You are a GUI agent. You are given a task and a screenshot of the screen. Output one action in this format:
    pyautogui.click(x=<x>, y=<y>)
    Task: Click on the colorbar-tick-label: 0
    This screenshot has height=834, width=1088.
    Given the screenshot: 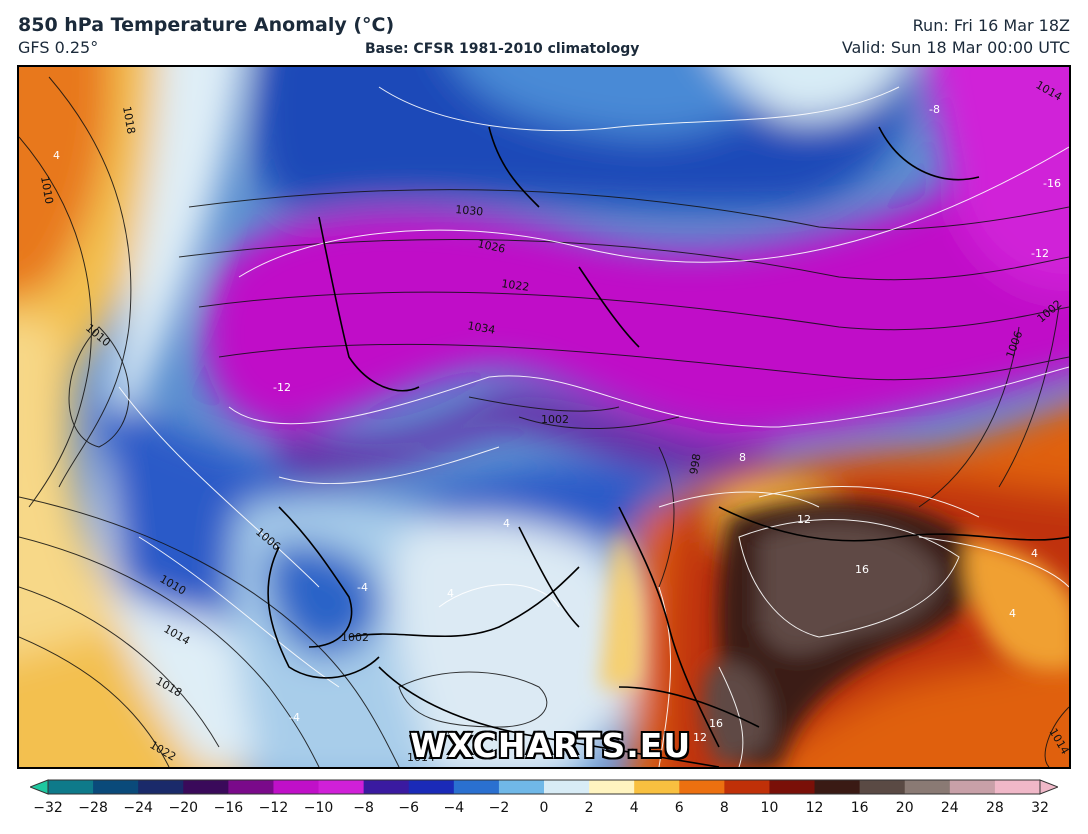 What is the action you would take?
    pyautogui.click(x=544, y=808)
    